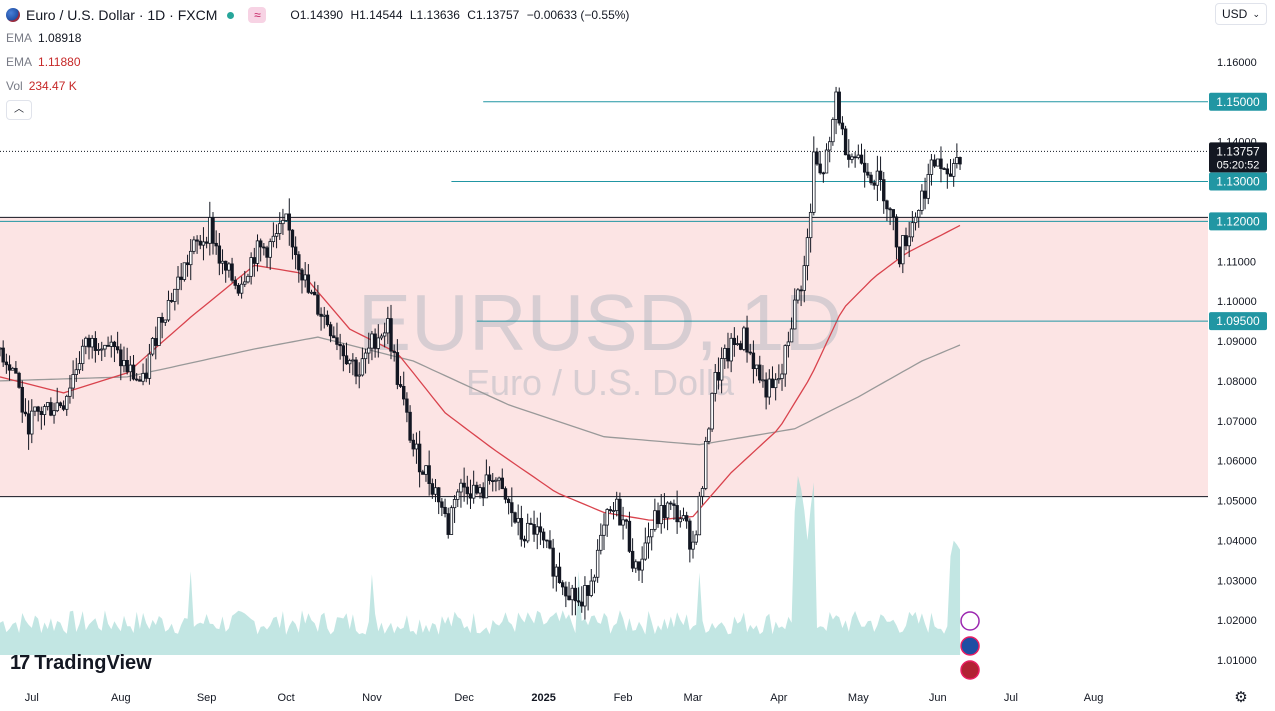  Describe the element at coordinates (19, 110) in the screenshot. I see `collapse-legend-button: ︿` at that location.